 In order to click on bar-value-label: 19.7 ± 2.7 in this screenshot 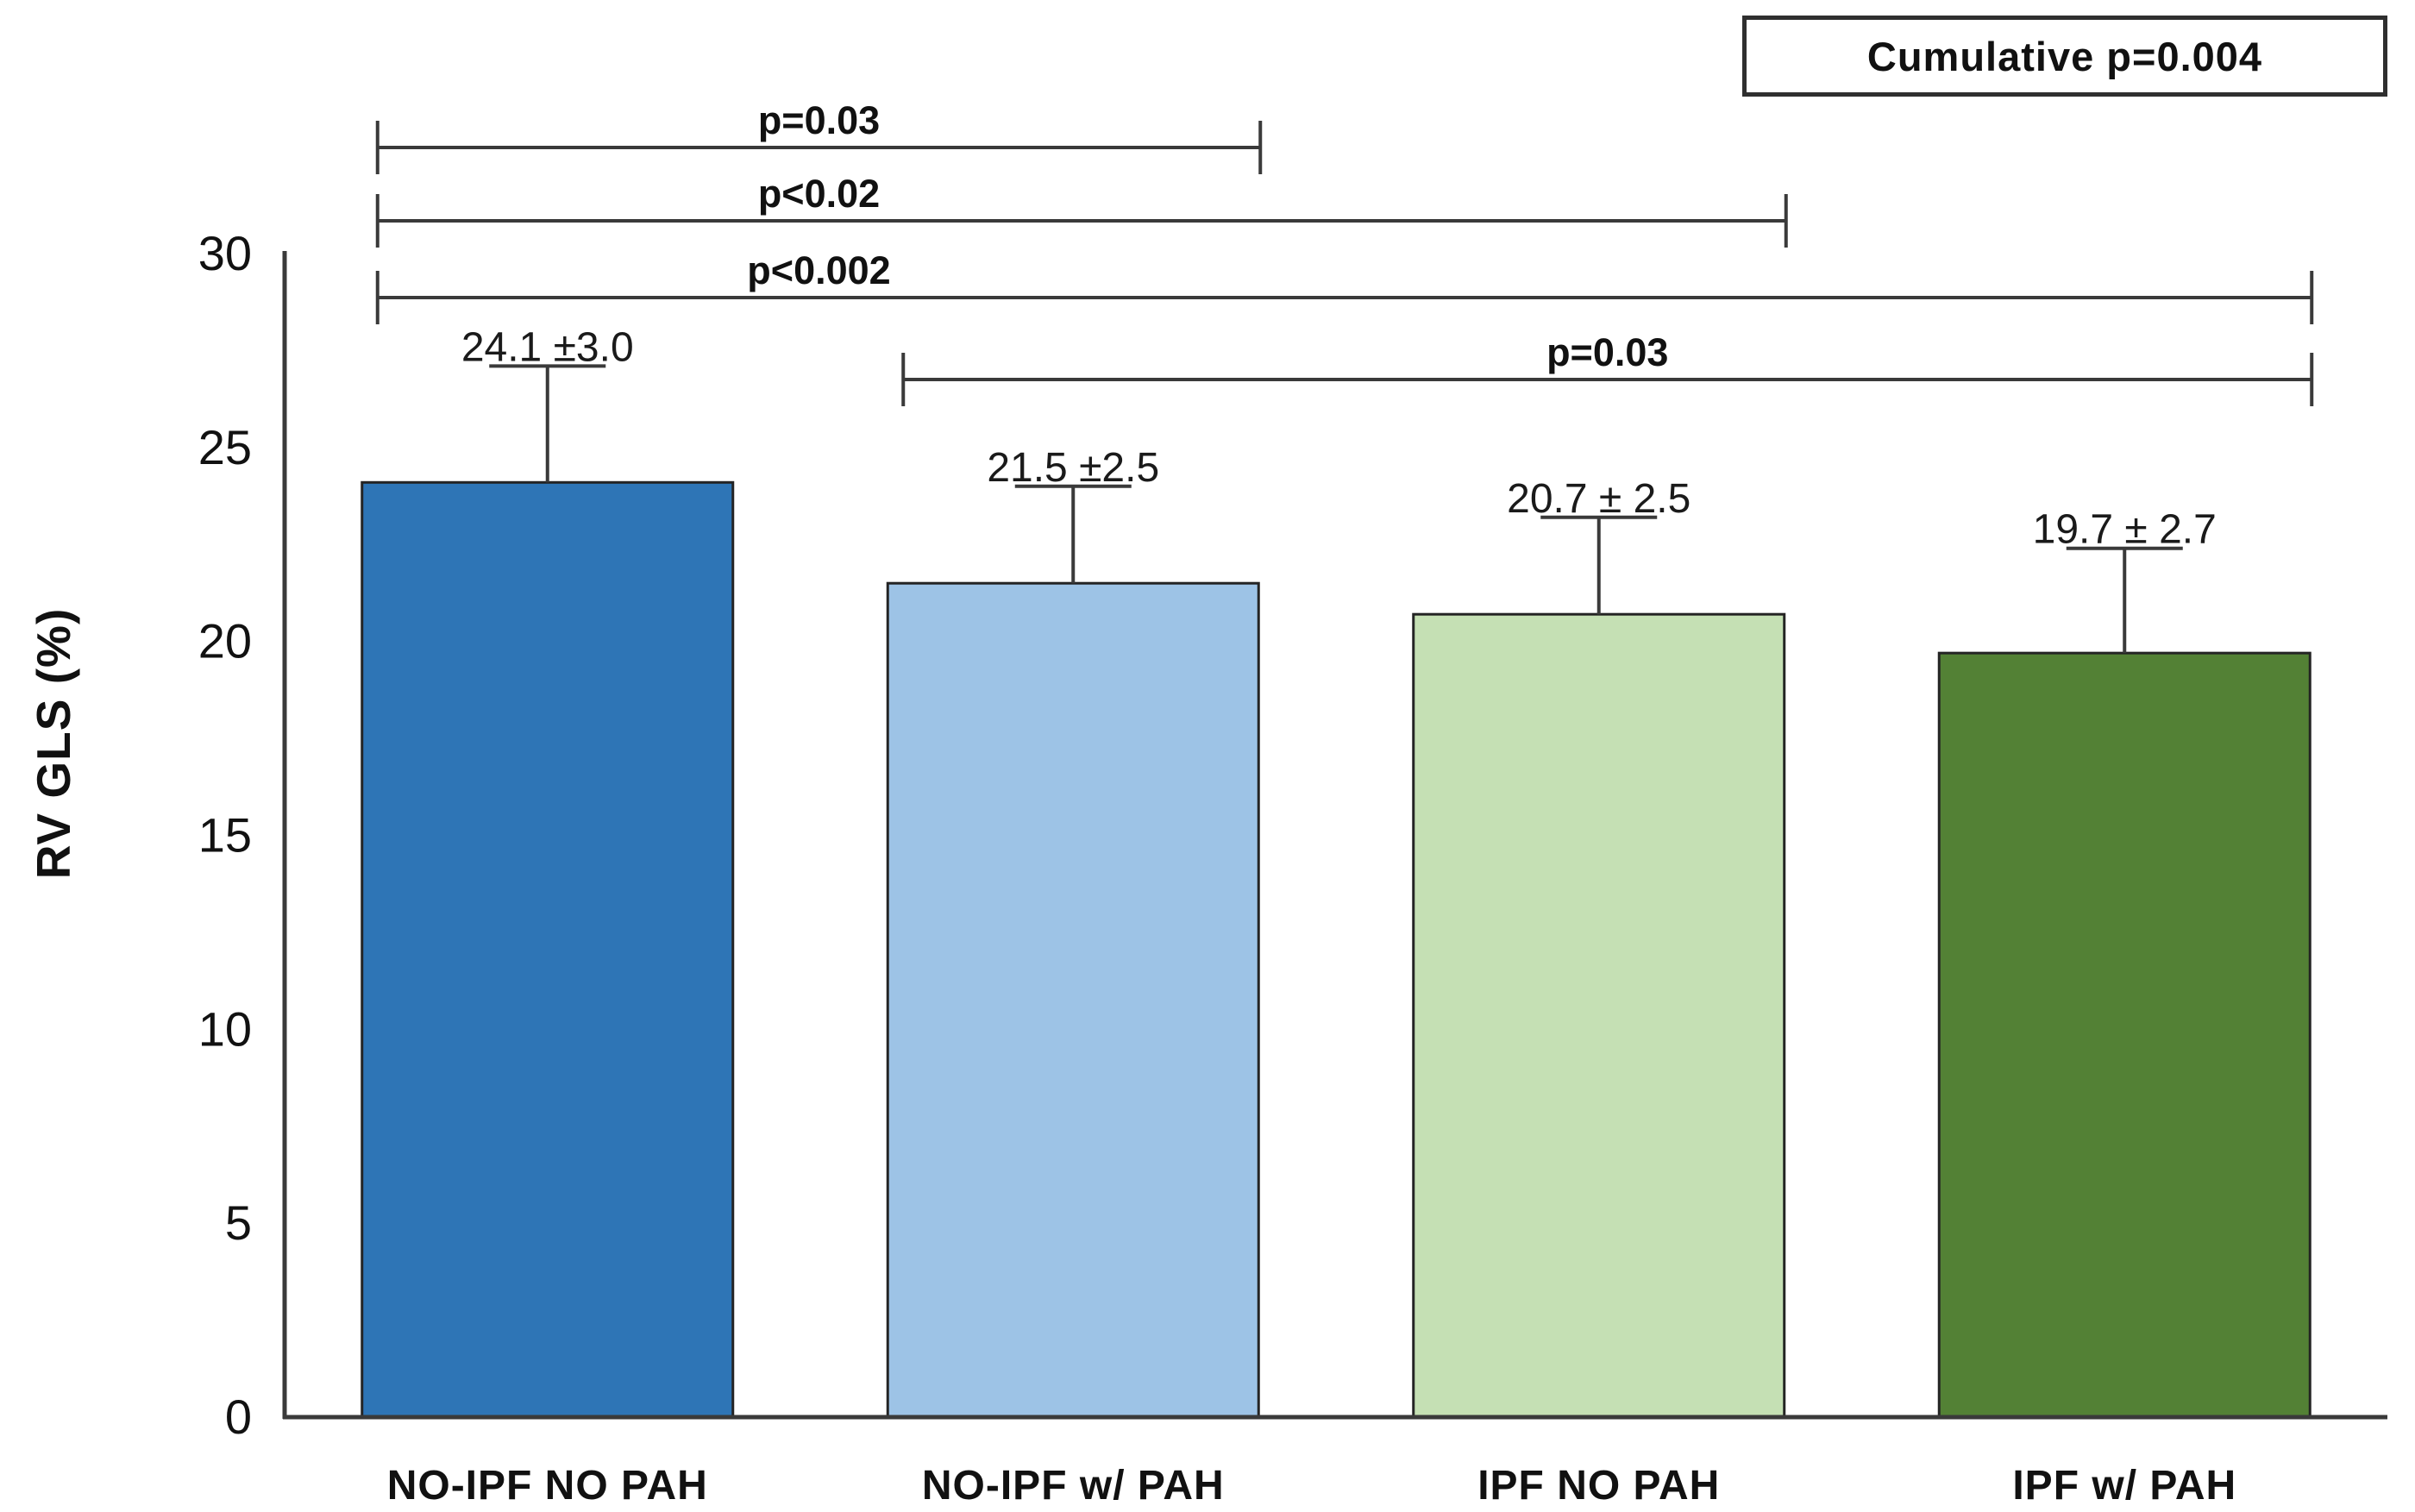, I will do `click(2125, 530)`.